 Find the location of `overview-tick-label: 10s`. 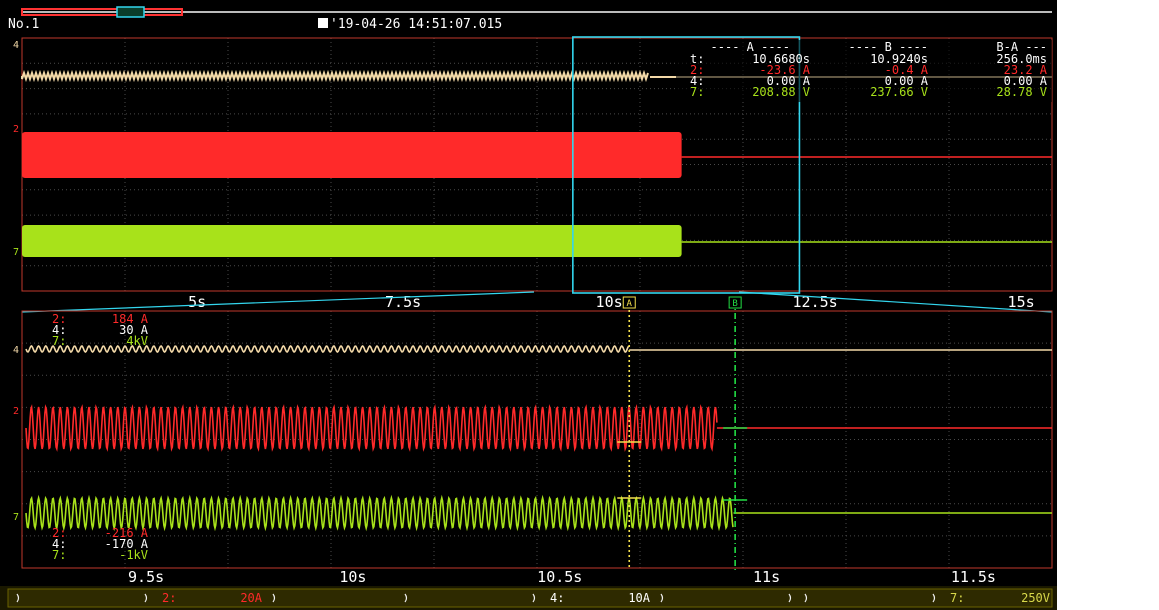

overview-tick-label: 10s is located at coordinates (609, 302).